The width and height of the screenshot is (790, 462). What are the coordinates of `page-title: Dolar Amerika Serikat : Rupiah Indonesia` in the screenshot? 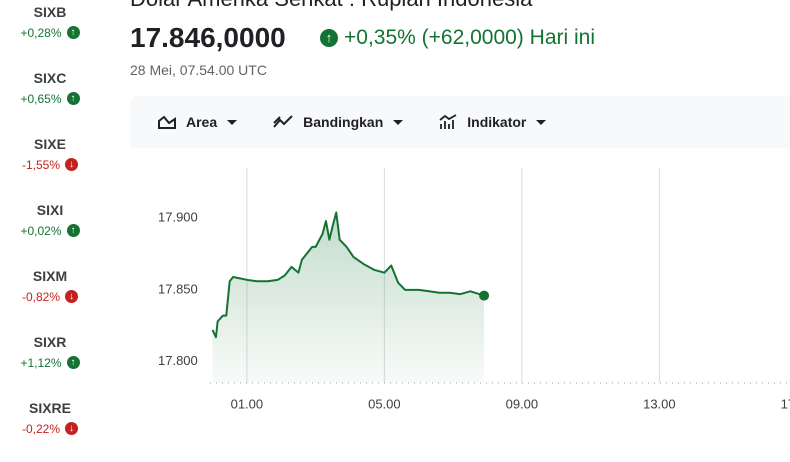 It's located at (331, 6).